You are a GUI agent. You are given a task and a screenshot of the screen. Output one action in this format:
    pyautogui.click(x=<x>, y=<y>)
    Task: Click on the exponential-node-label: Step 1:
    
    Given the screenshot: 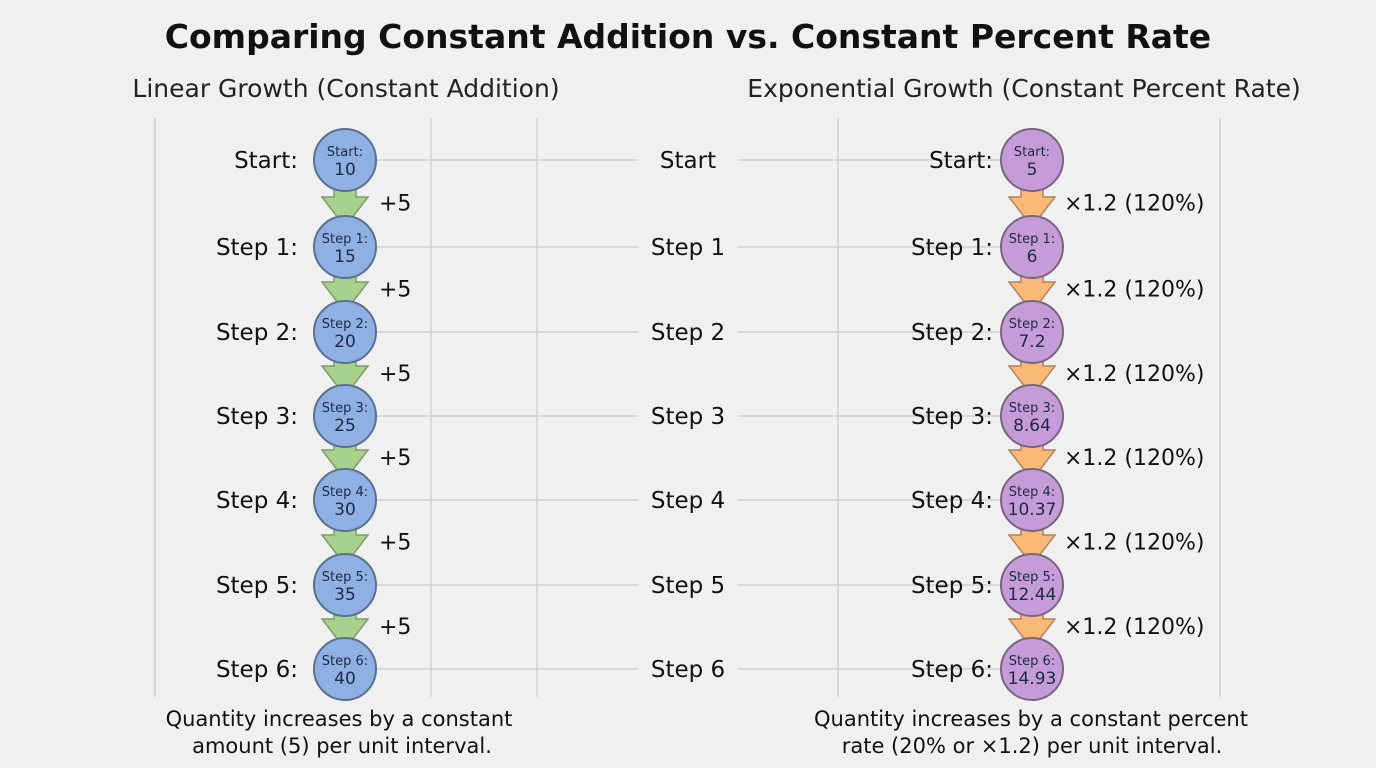 What is the action you would take?
    pyautogui.click(x=1032, y=239)
    